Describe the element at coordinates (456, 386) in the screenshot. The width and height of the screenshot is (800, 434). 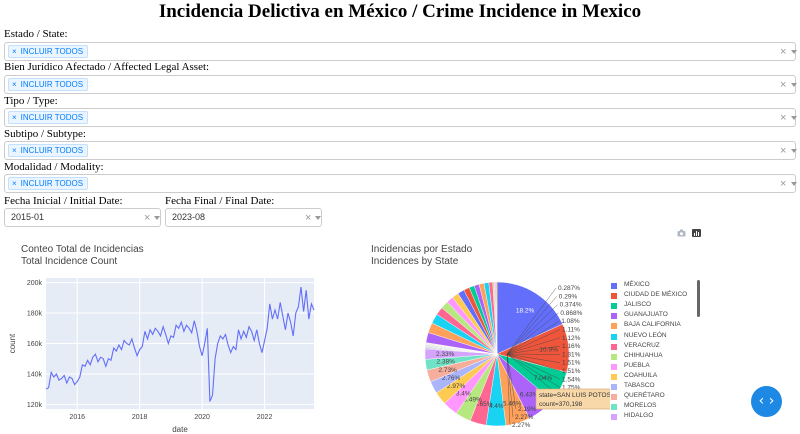
I see `slice-label: 2.97%` at that location.